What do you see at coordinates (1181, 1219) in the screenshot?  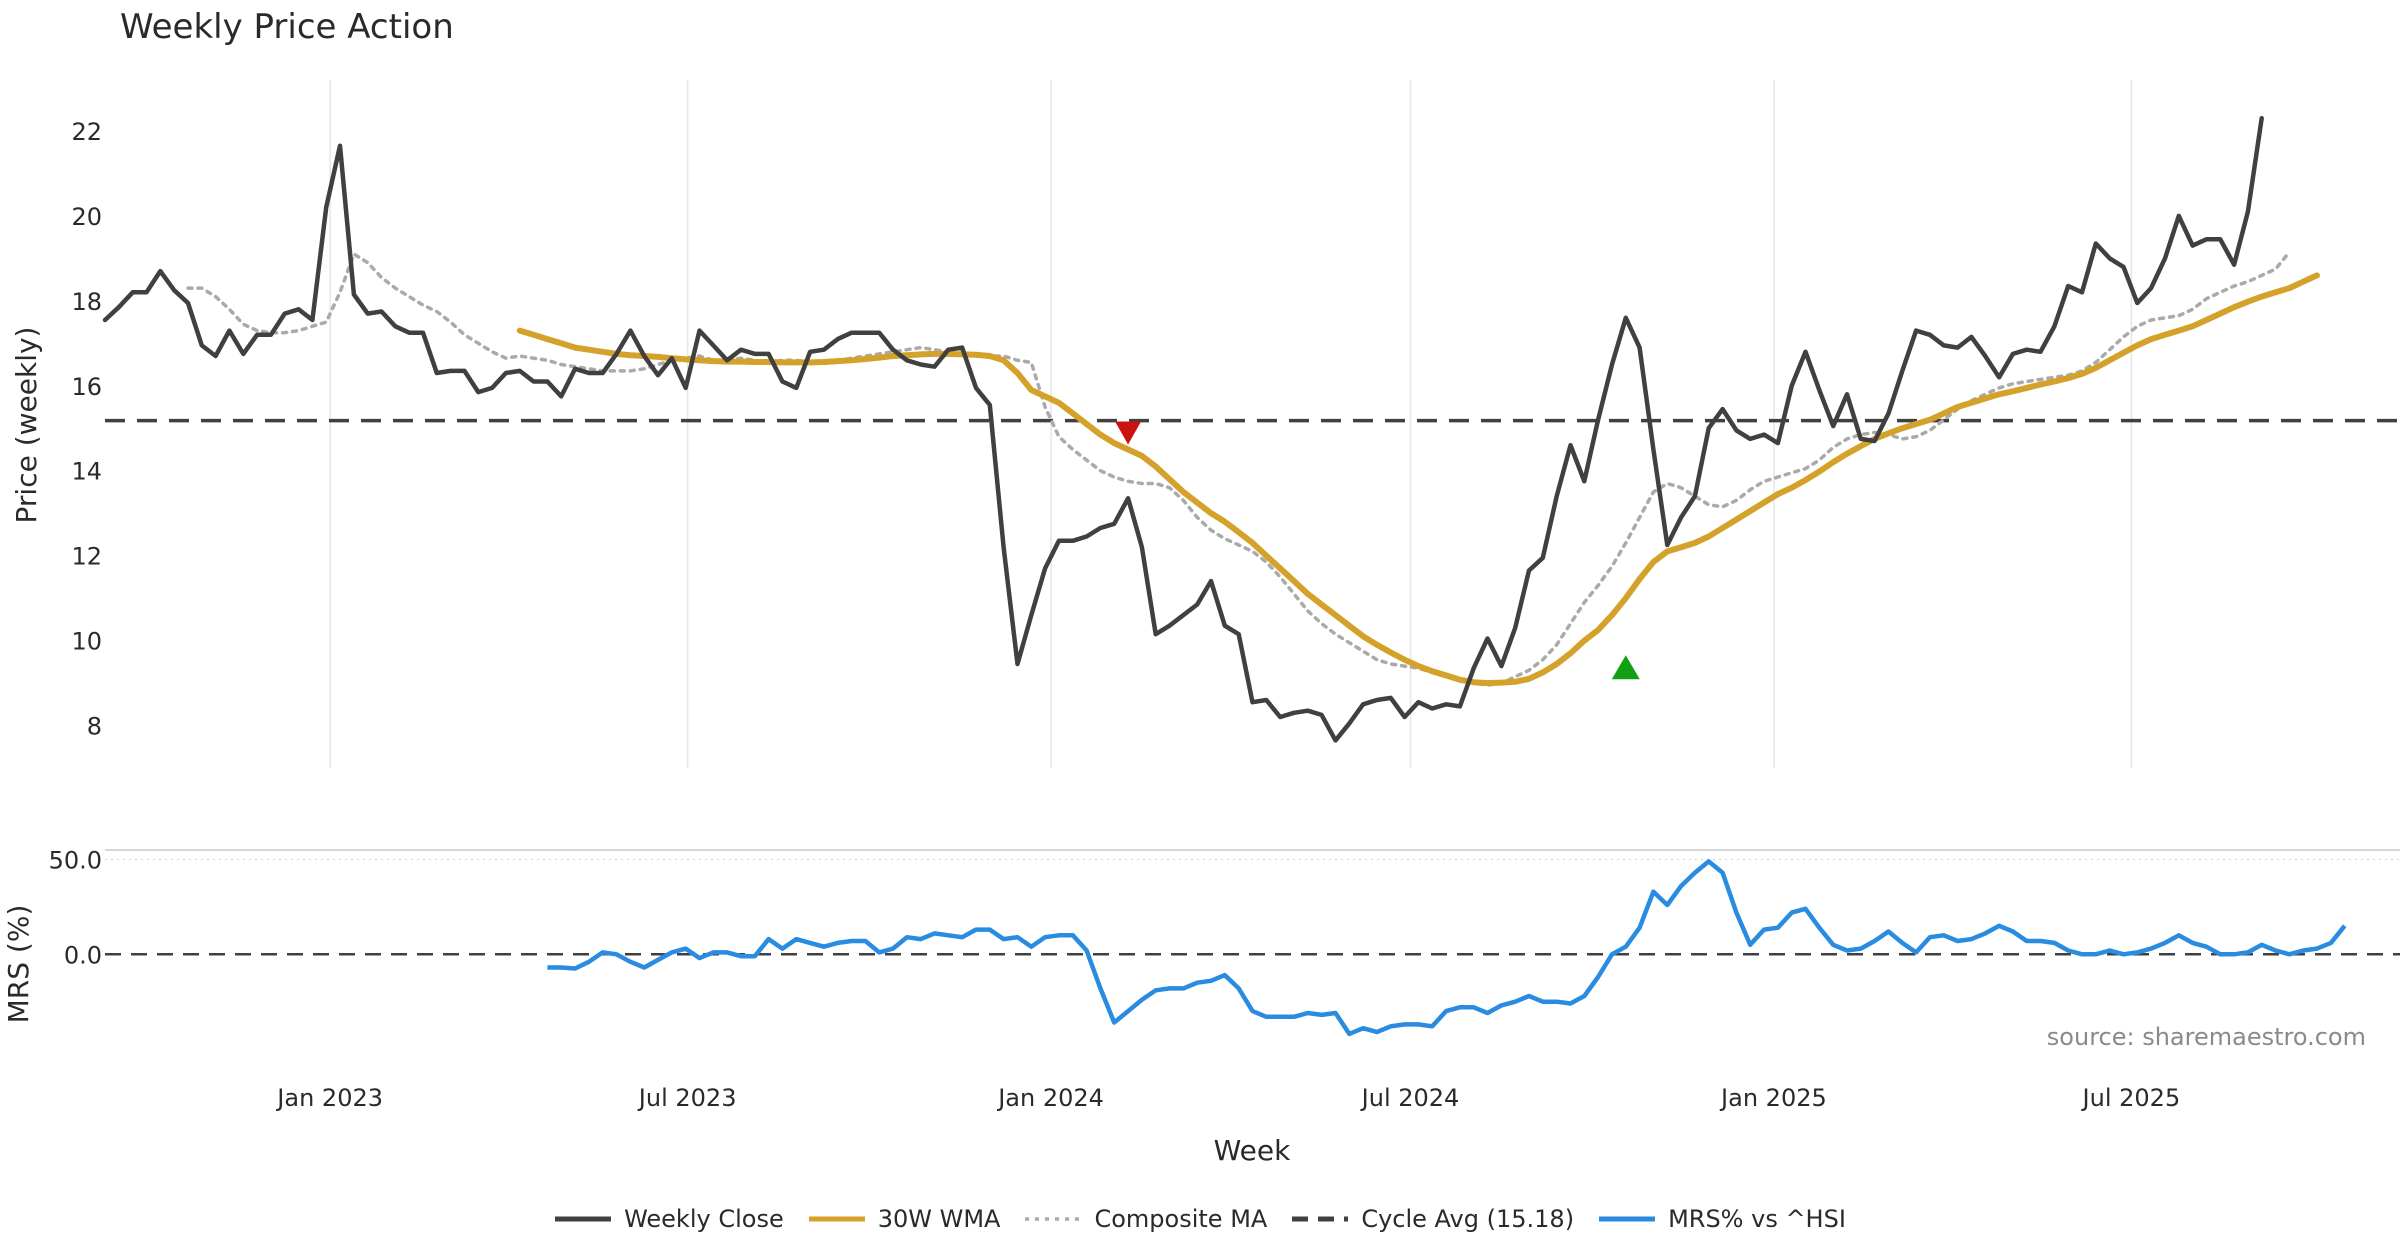 I see `legend-label: Composite MA` at bounding box center [1181, 1219].